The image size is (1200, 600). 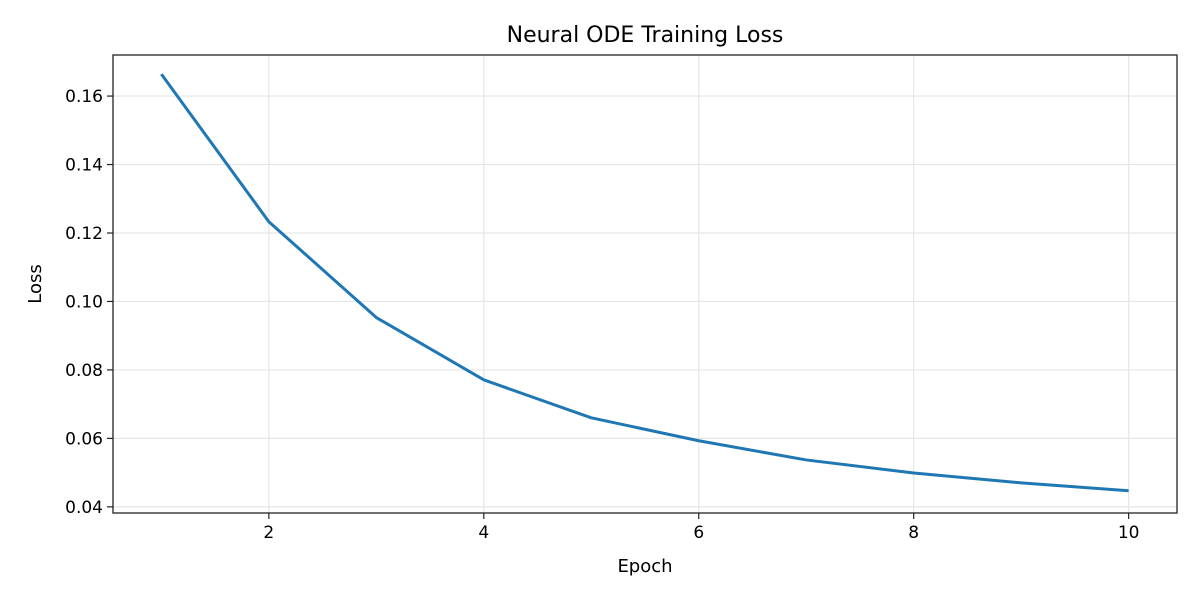 I want to click on y-tick-label: 0.06, so click(x=84, y=439).